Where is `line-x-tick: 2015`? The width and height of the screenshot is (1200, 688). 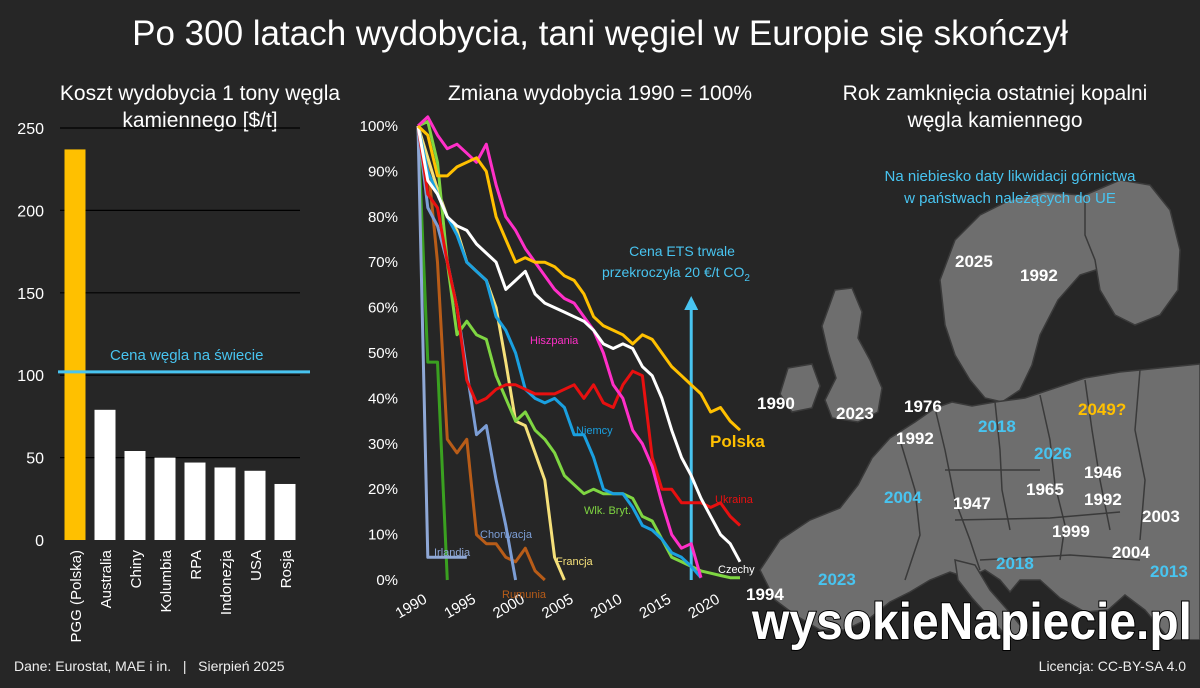
line-x-tick: 2015 is located at coordinates (655, 606).